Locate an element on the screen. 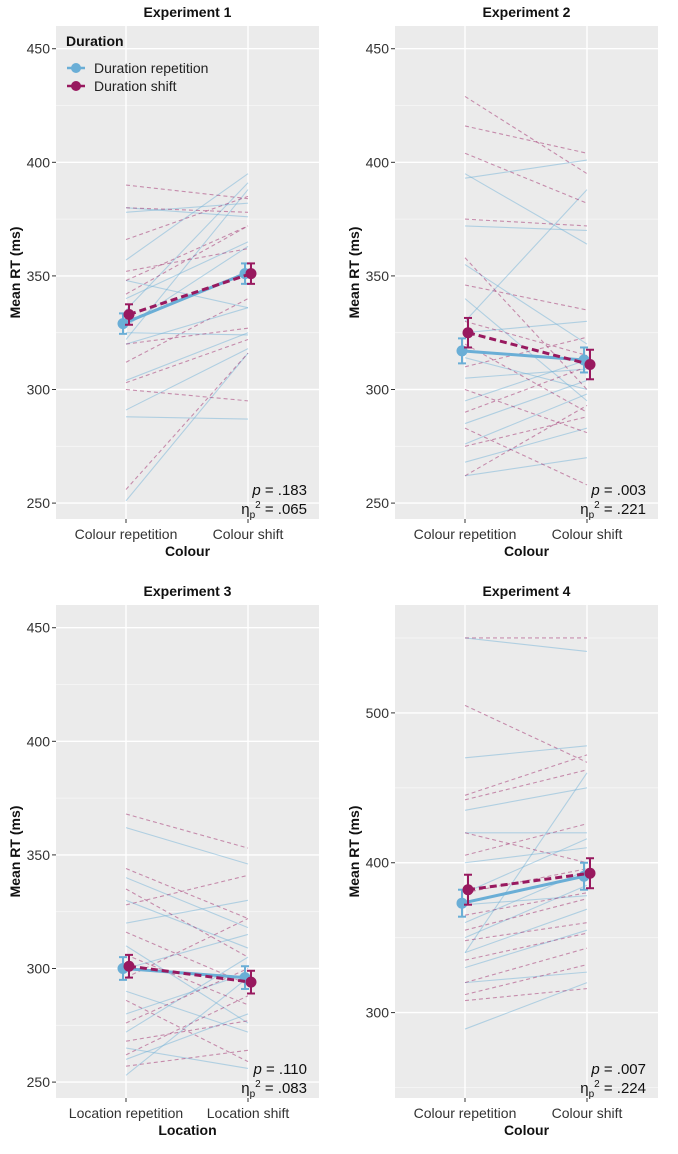 The image size is (678, 1154). mean-line-repetition is located at coordinates (523, 889).